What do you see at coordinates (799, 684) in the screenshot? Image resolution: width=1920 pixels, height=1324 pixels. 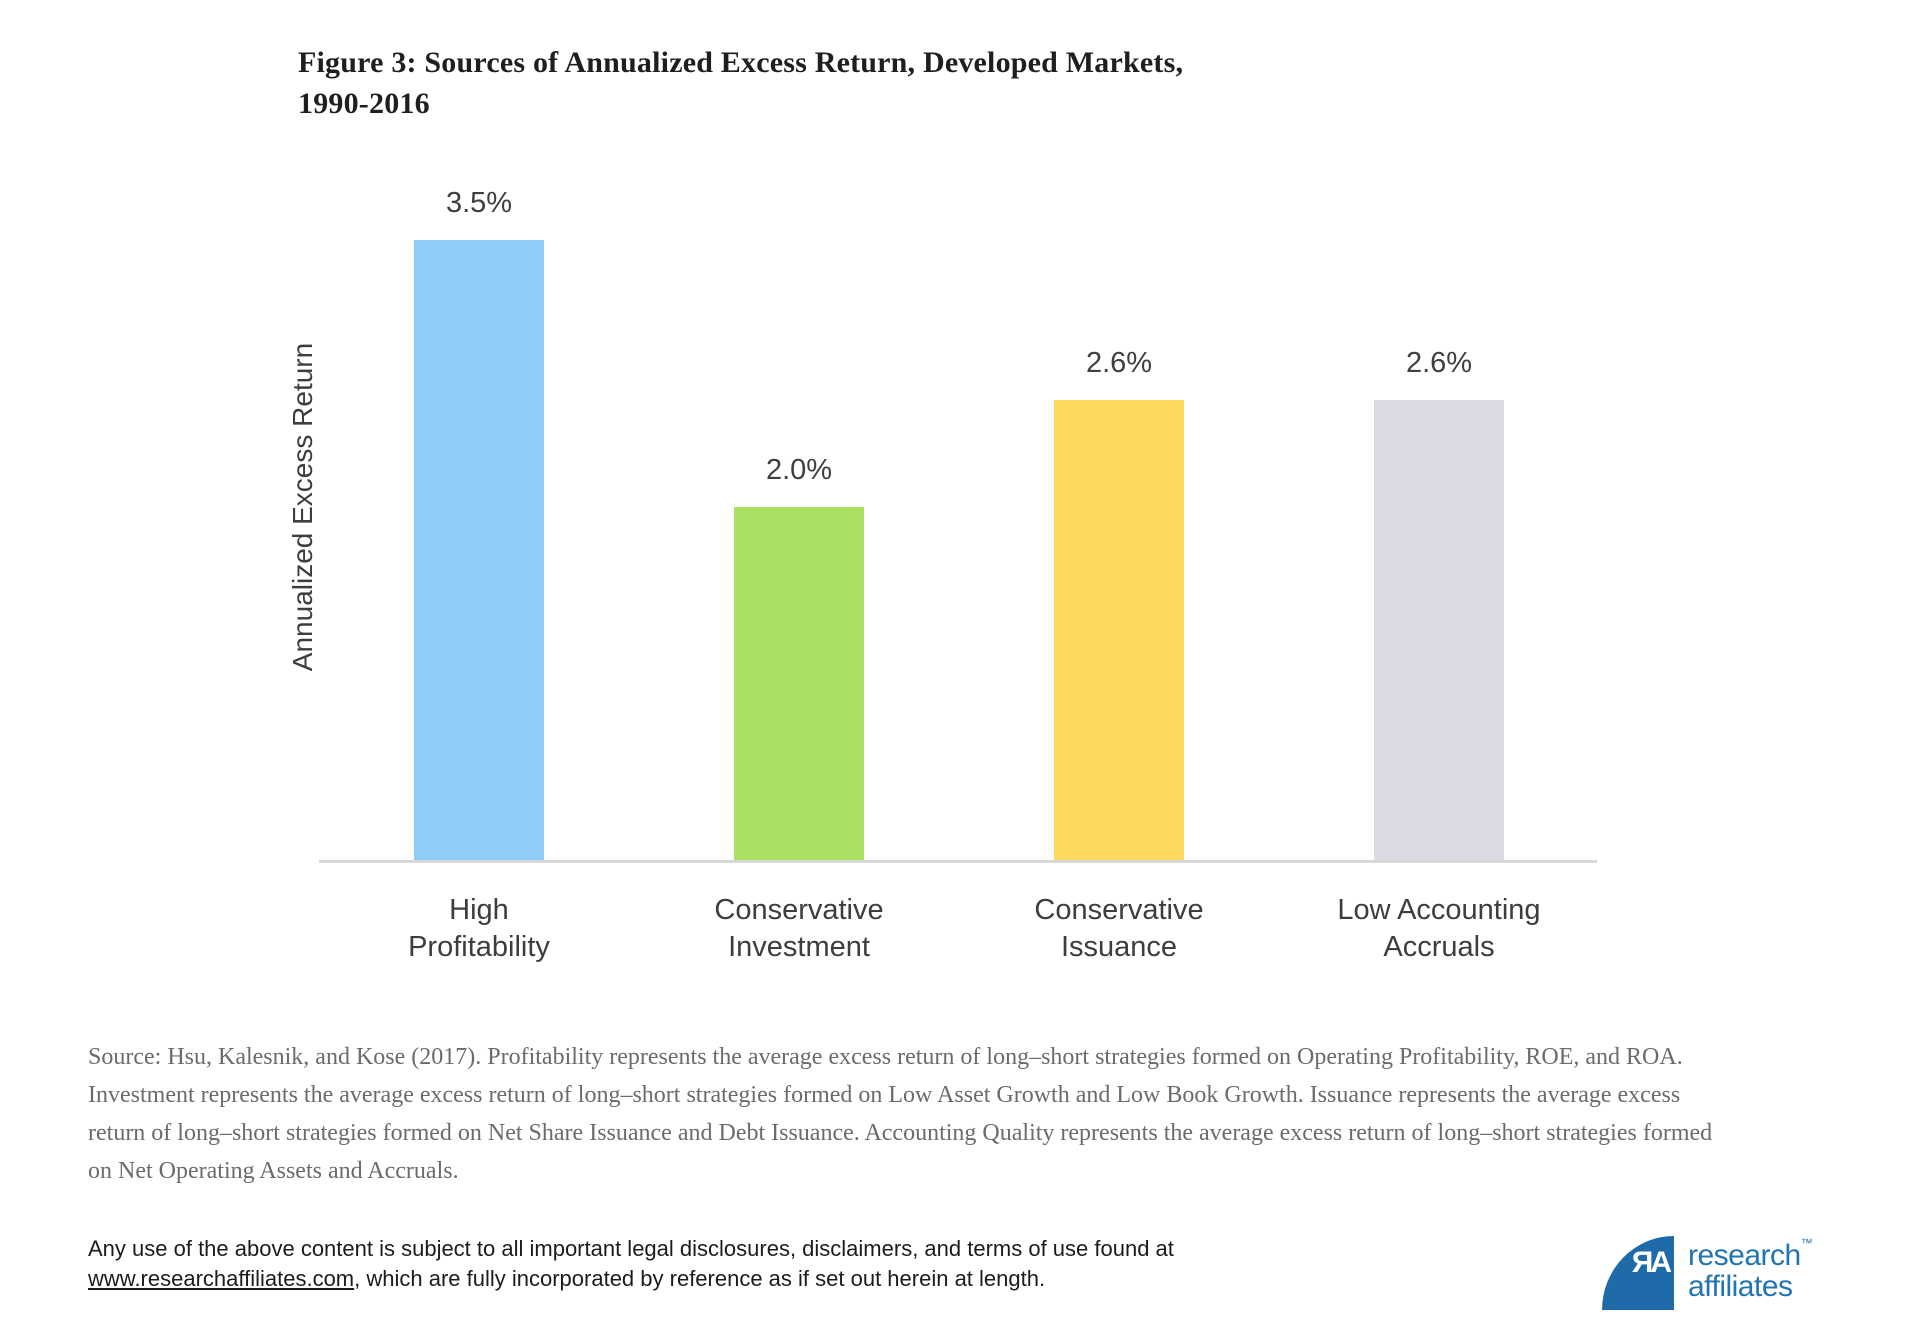 I see `bar-conservative-investment` at bounding box center [799, 684].